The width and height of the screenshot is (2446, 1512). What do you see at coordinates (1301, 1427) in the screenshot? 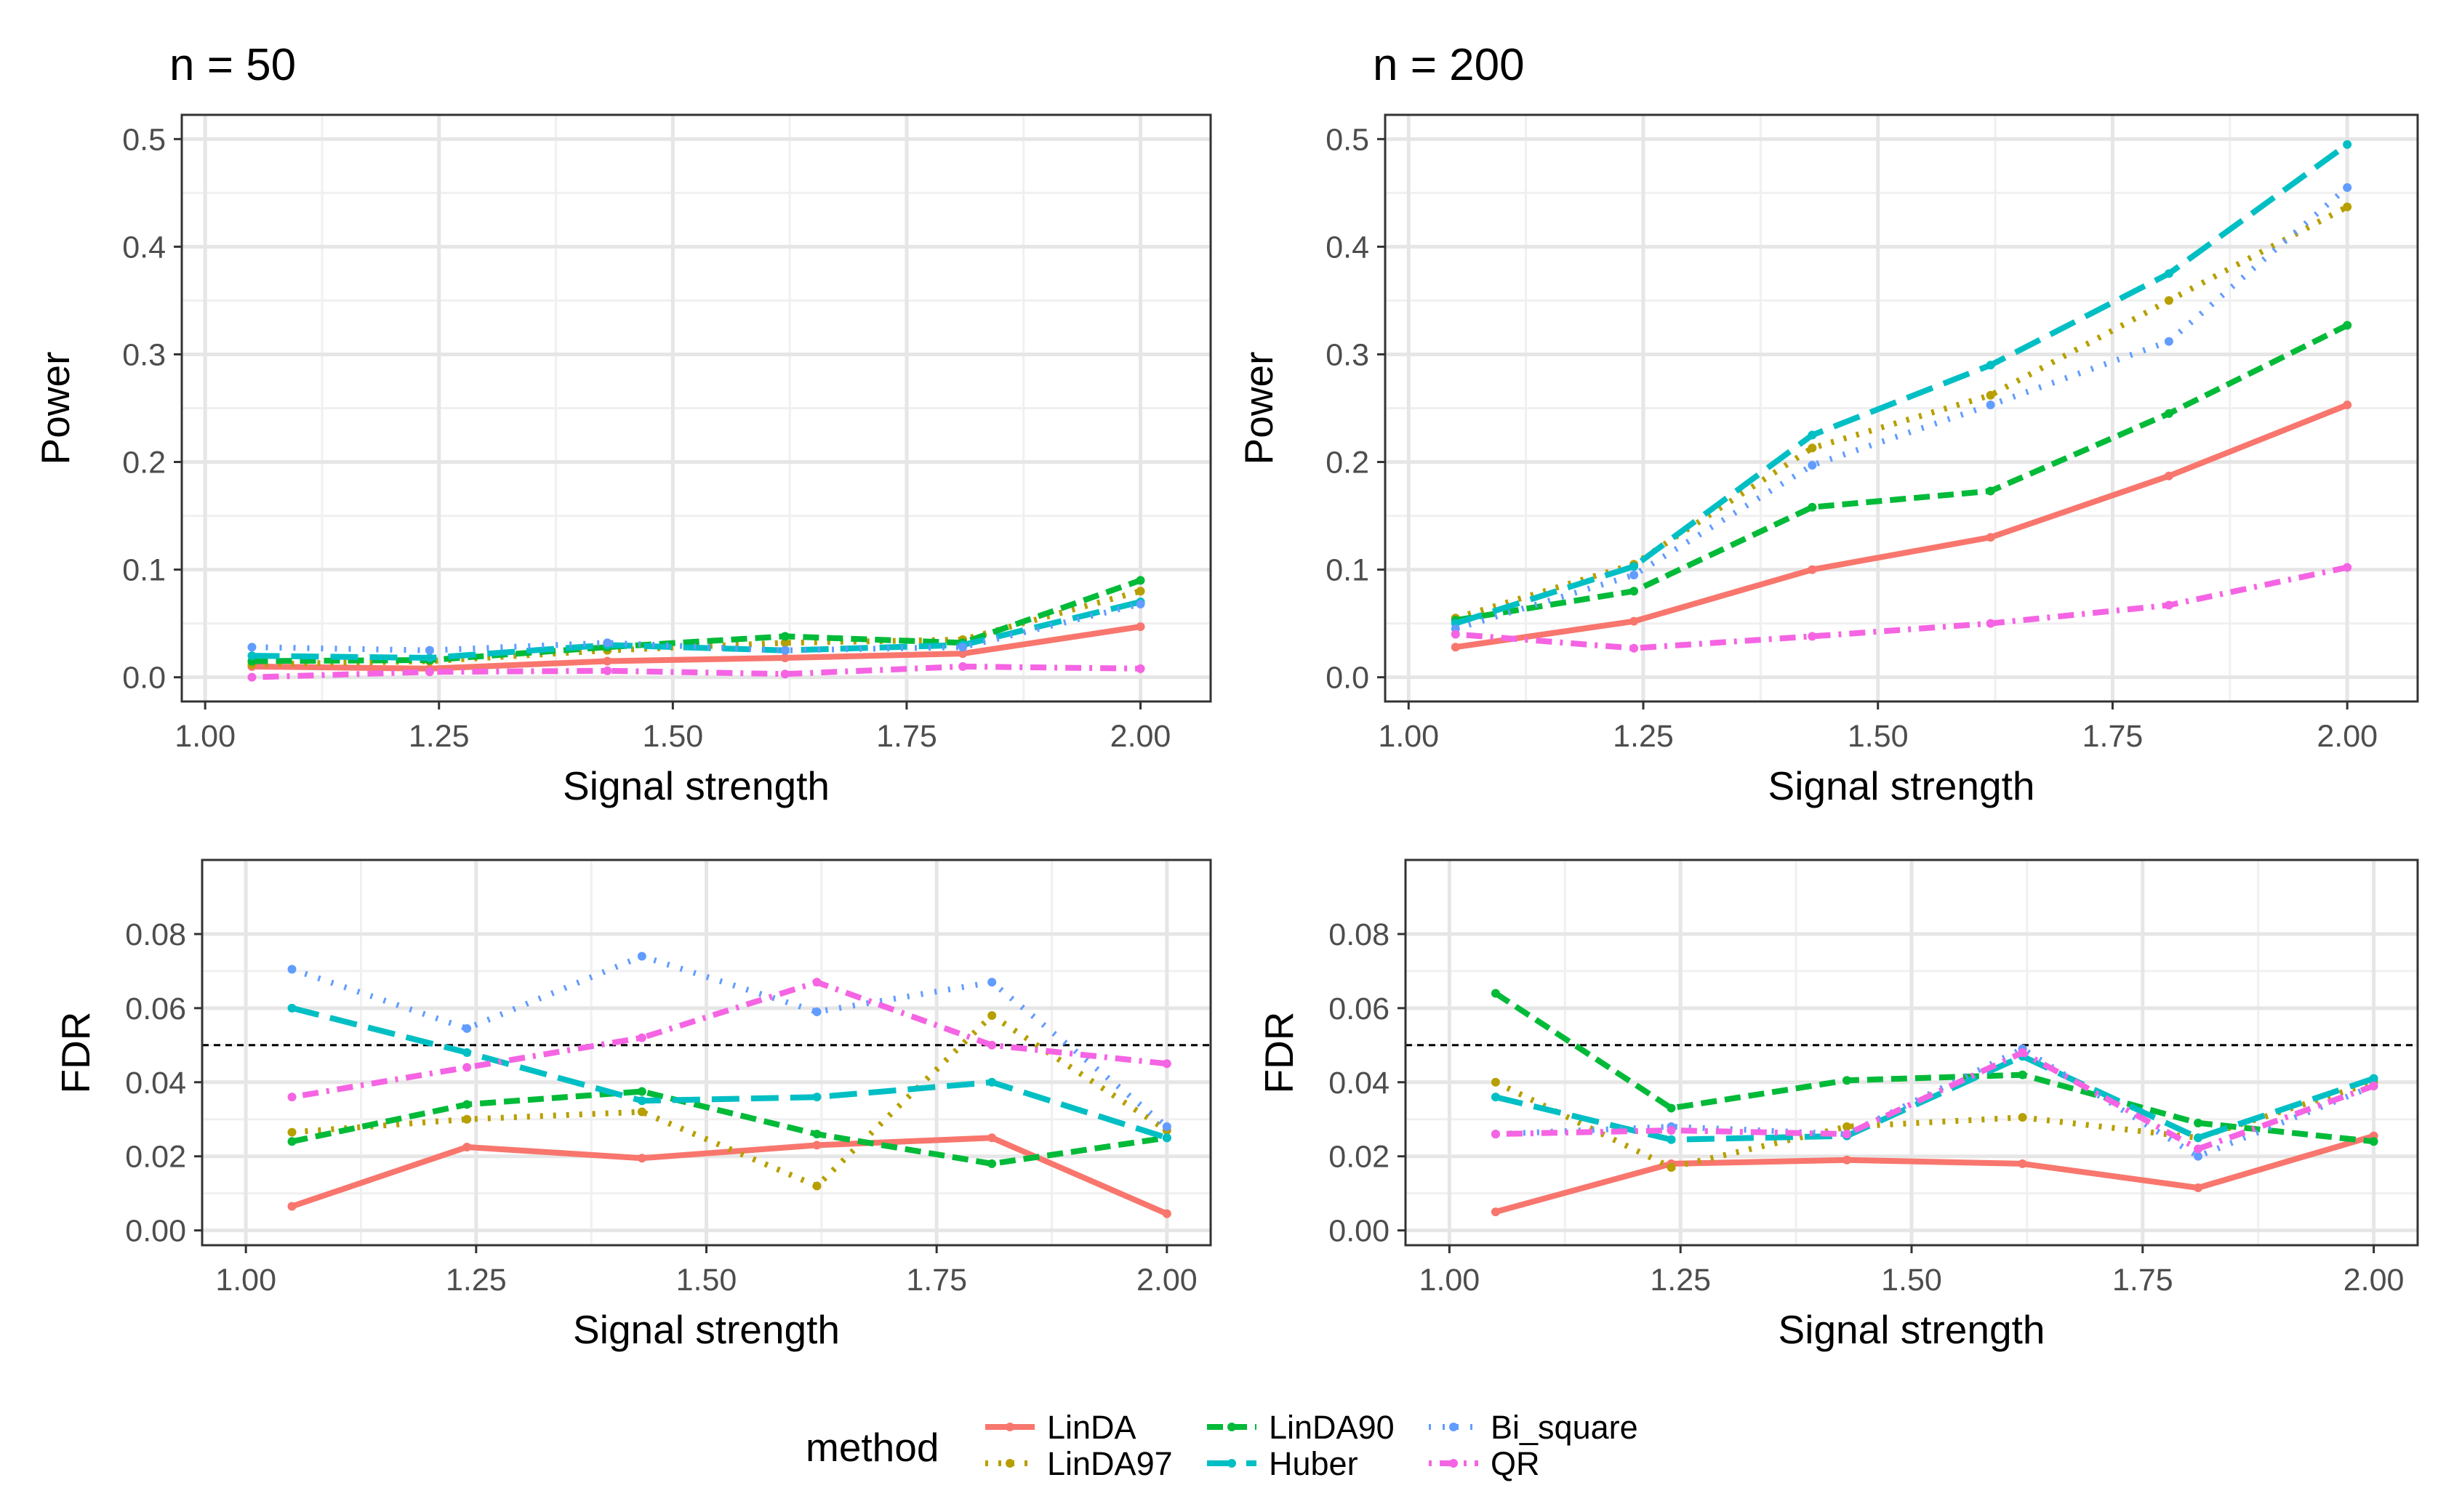
I see `legend-item-LinDA90: LinDA90` at bounding box center [1301, 1427].